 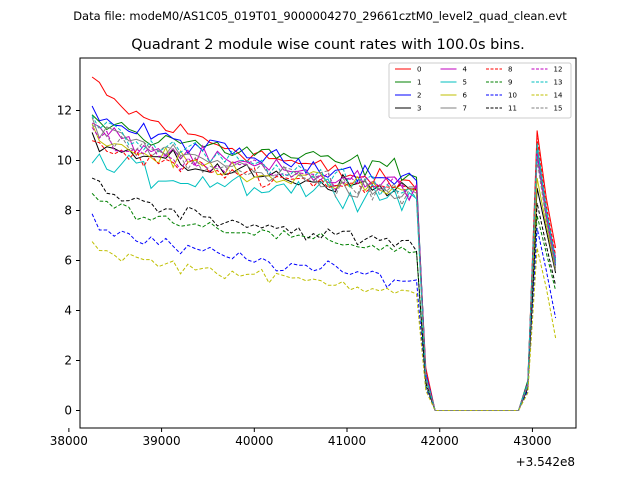 What do you see at coordinates (510, 70) in the screenshot?
I see `legend-label: 8` at bounding box center [510, 70].